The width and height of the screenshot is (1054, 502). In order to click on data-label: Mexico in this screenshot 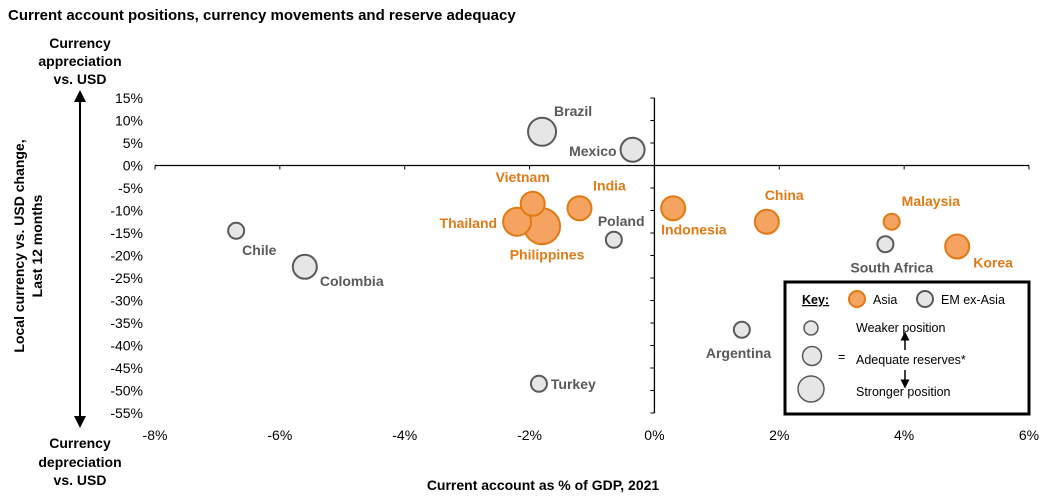, I will do `click(592, 151)`.